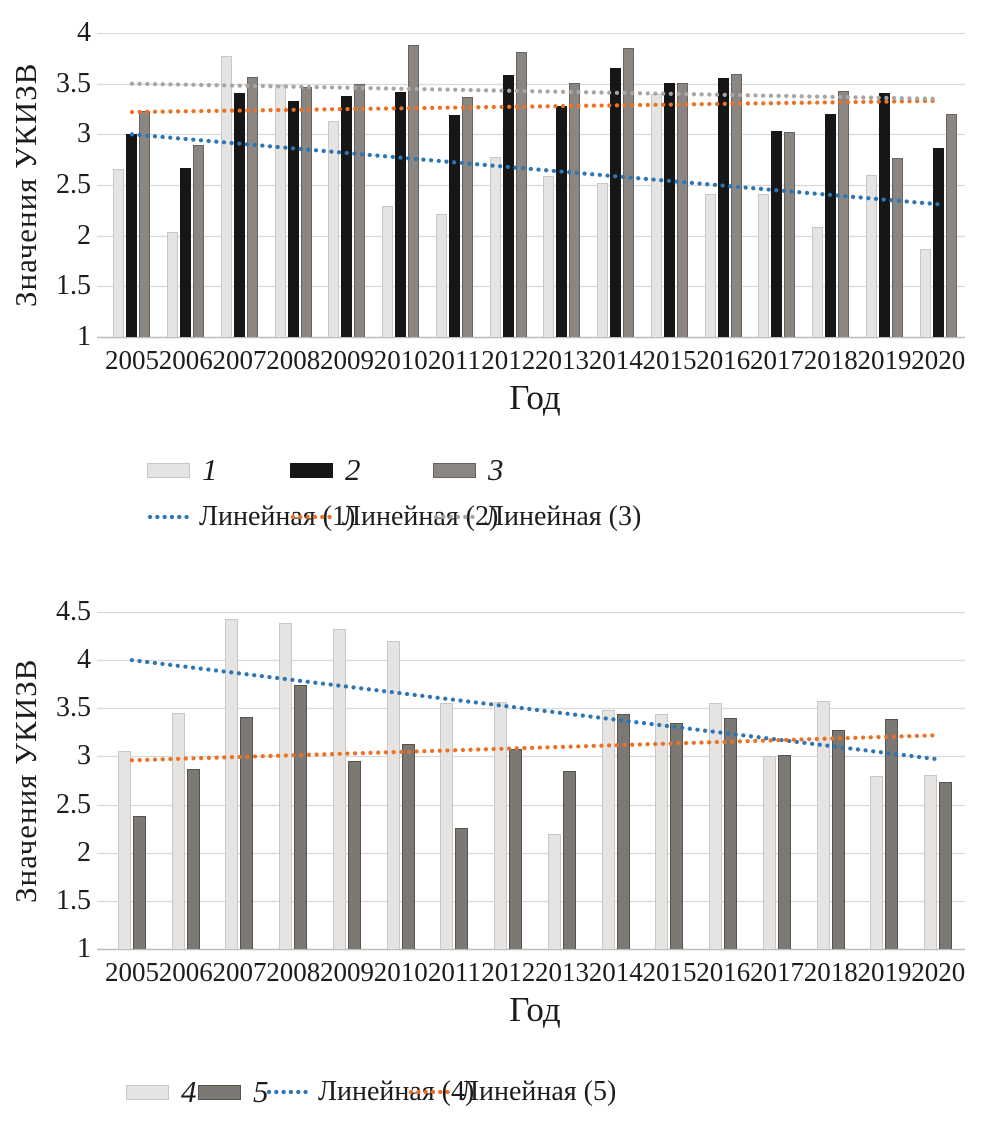 This screenshot has height=1132, width=996. I want to click on x-tick-label: 2005, so click(132, 972).